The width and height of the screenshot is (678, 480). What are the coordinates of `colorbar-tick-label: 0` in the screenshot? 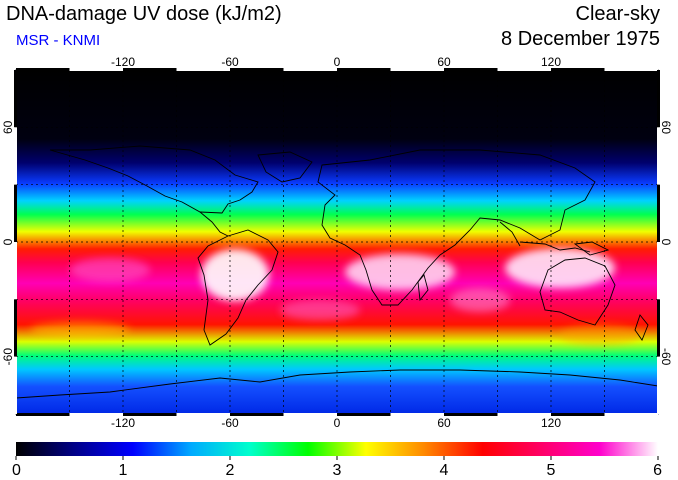 It's located at (16, 470).